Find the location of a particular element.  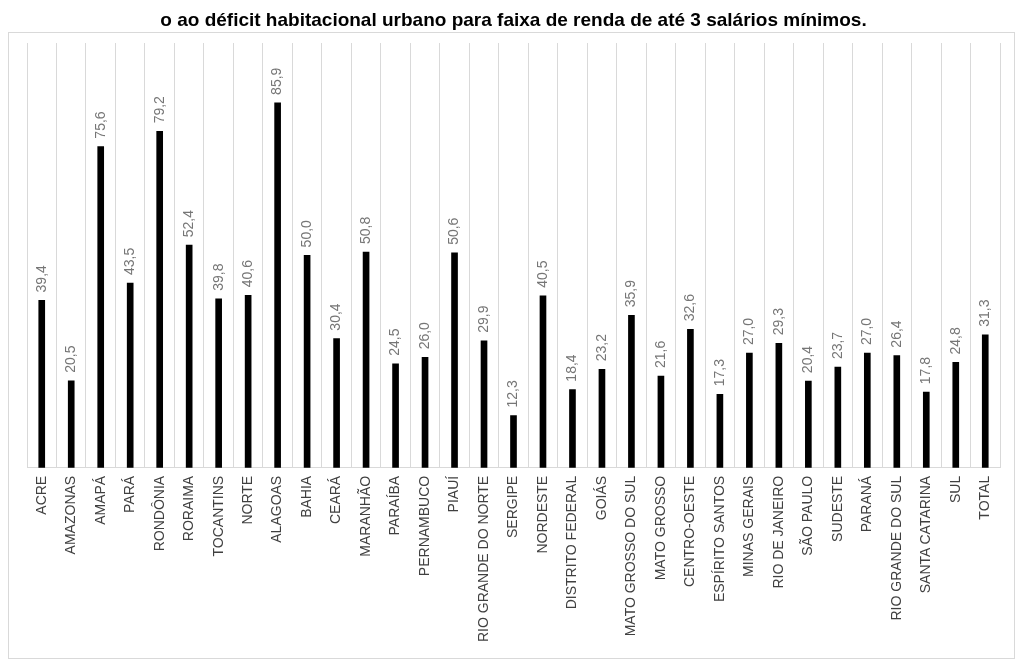

data-label: 21,6 is located at coordinates (659, 354).